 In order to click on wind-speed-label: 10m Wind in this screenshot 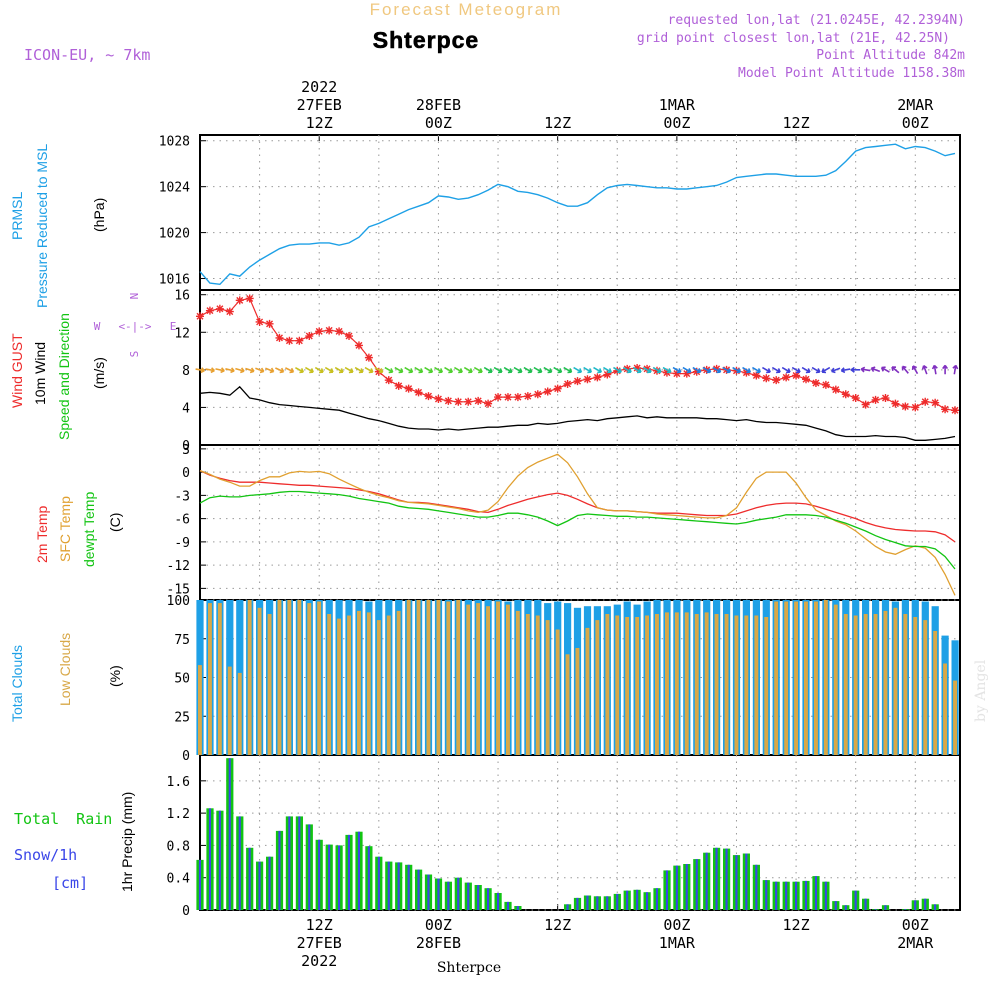, I will do `click(40, 373)`.